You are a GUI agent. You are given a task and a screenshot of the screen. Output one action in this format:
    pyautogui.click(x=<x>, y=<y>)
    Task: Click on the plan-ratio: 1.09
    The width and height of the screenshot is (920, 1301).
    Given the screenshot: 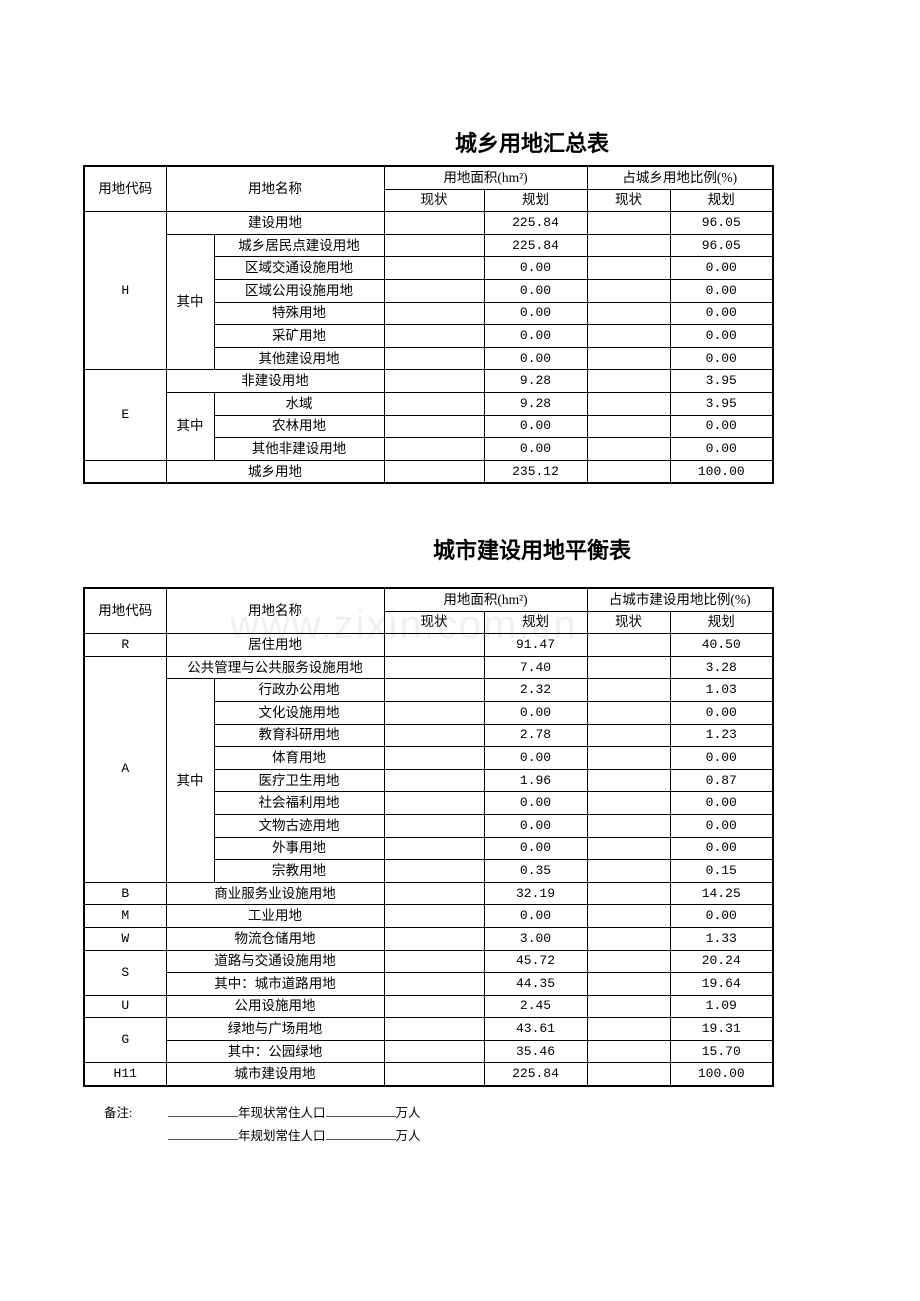 What is the action you would take?
    pyautogui.click(x=721, y=1006)
    